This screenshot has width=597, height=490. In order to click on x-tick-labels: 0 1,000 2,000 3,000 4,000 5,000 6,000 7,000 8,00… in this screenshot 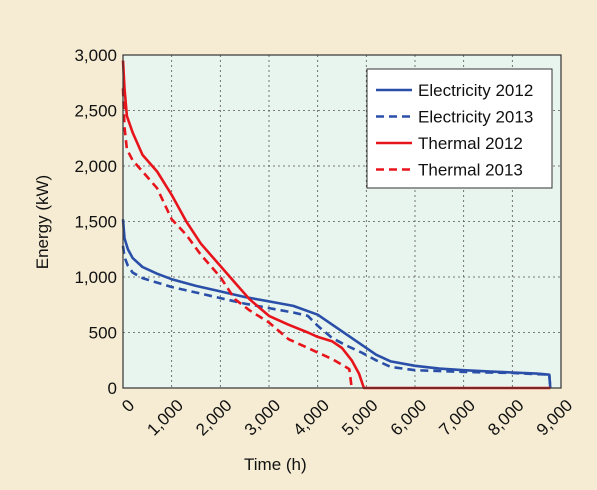, I will do `click(347, 418)`.